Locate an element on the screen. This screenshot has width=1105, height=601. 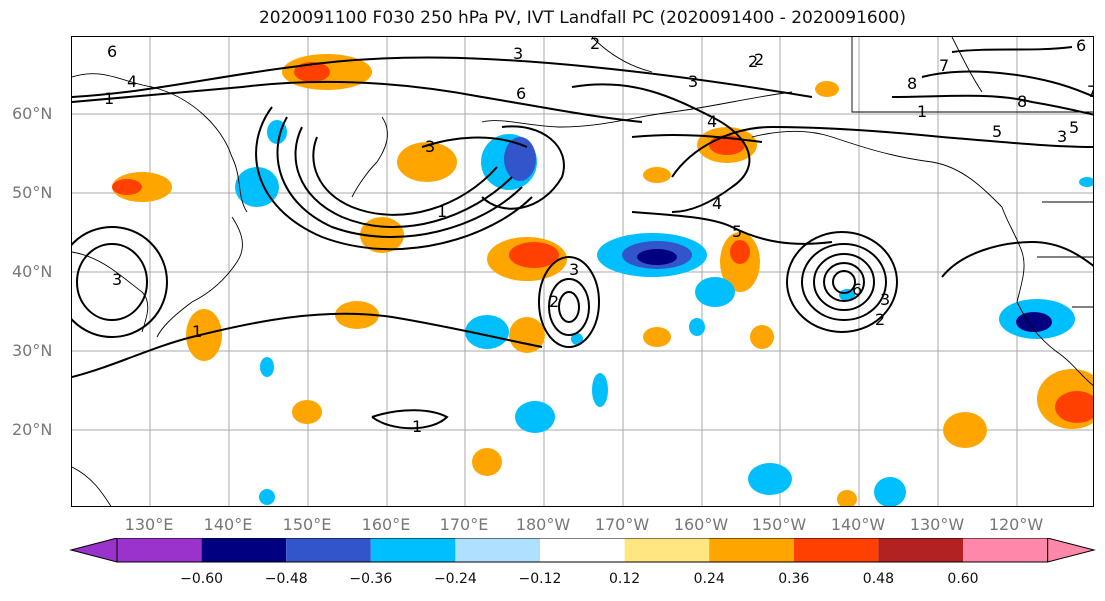
colorbar-frame is located at coordinates (582, 550).